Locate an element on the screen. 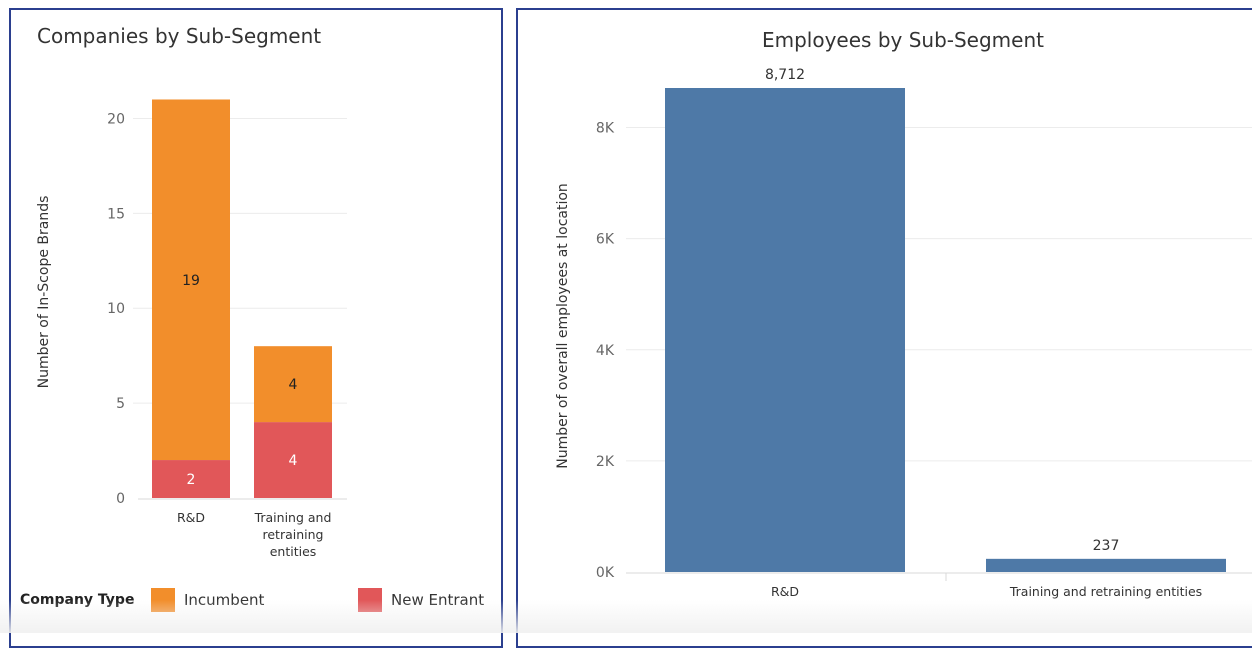 The image size is (1252, 648). y-tick-label: 20 is located at coordinates (116, 119).